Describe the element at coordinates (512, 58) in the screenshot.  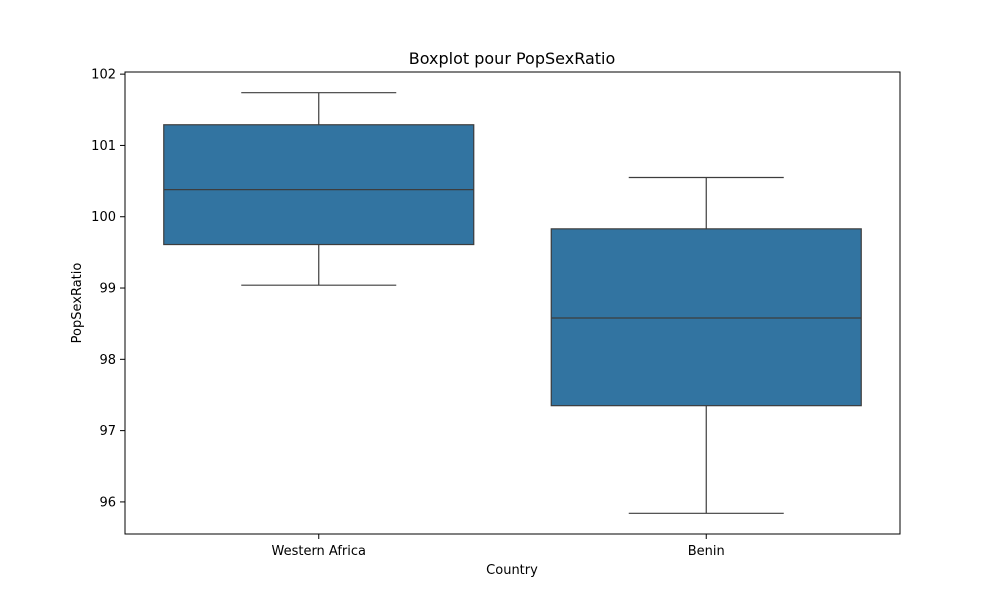
I see `chart-title: Boxplot pour PopSexRatio` at that location.